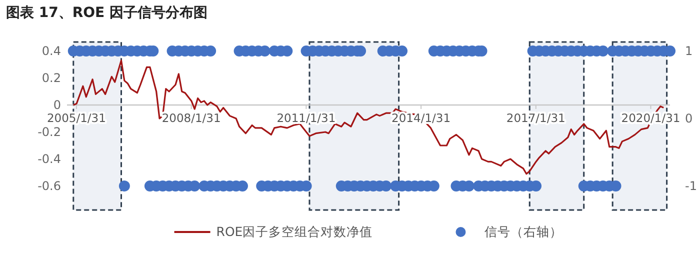  Describe the element at coordinates (523, 231) in the screenshot. I see `legend-label: 信号（右轴）` at that location.